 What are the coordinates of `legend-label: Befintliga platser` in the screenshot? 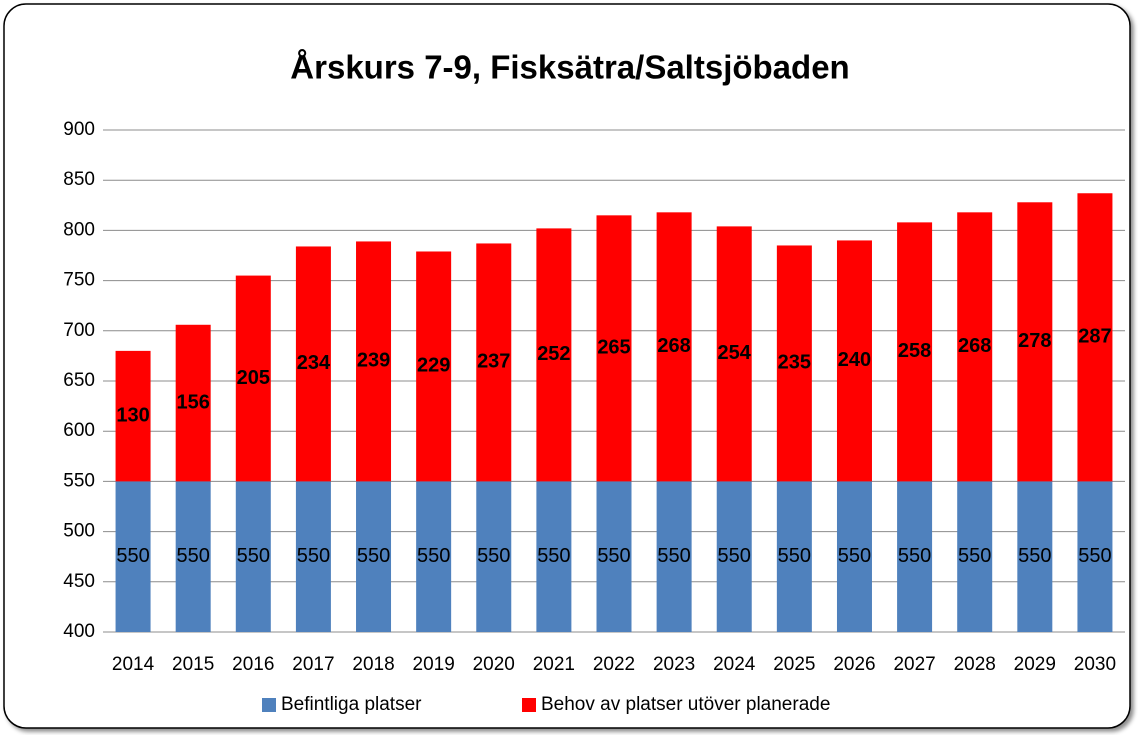 It's located at (351, 704).